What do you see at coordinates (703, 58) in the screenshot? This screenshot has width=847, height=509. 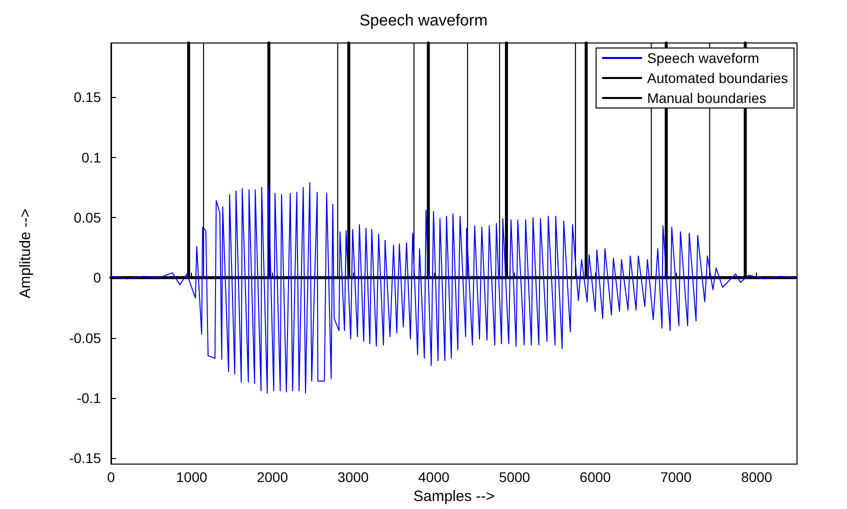 I see `legend-label: Speech waveform` at bounding box center [703, 58].